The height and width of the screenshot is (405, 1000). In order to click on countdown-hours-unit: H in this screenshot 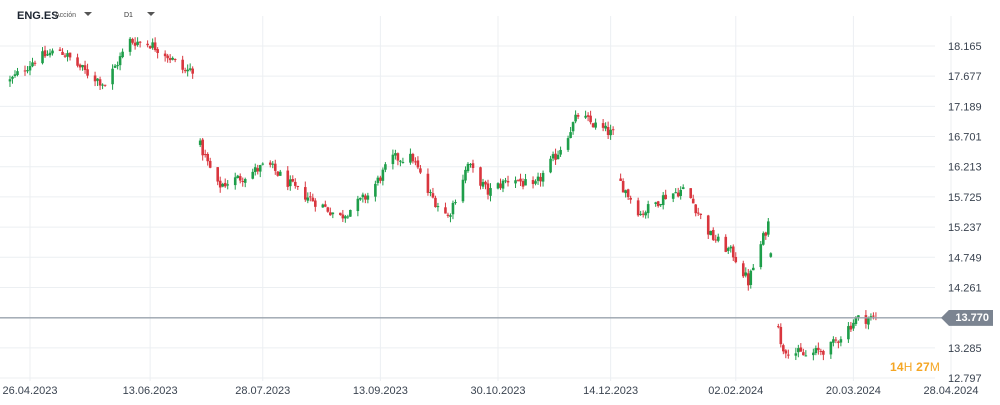, I will do `click(908, 367)`.